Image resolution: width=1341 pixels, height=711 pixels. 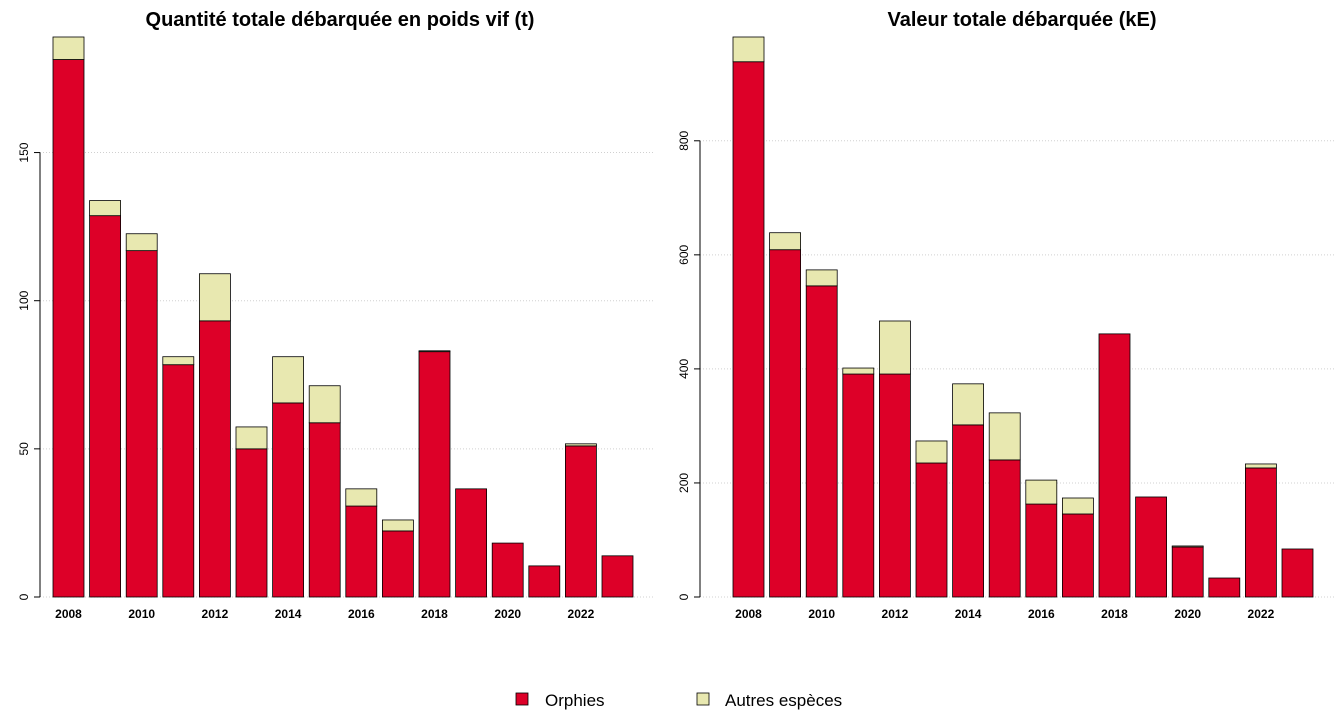 What do you see at coordinates (684, 255) in the screenshot?
I see `y-tick-label: 600` at bounding box center [684, 255].